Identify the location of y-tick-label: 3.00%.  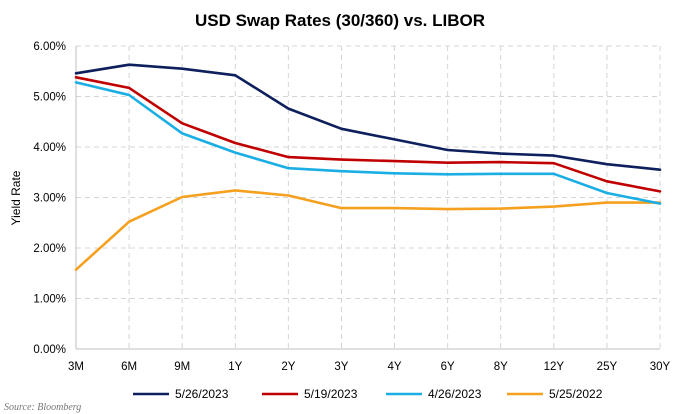
(49, 199).